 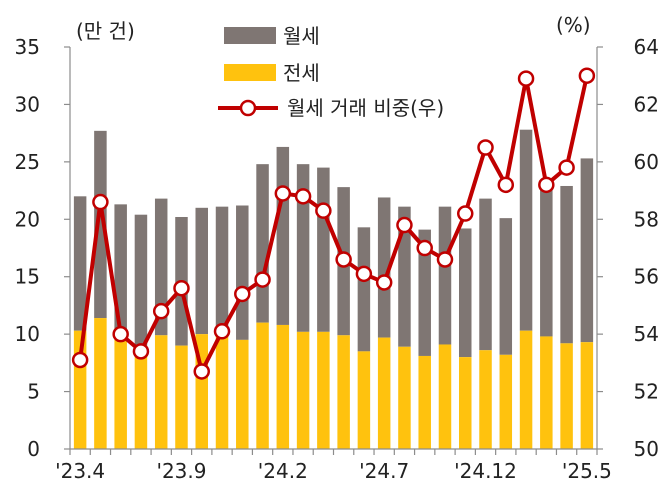 What do you see at coordinates (587, 471) in the screenshot?
I see `x-tick-label: '25.5` at bounding box center [587, 471].